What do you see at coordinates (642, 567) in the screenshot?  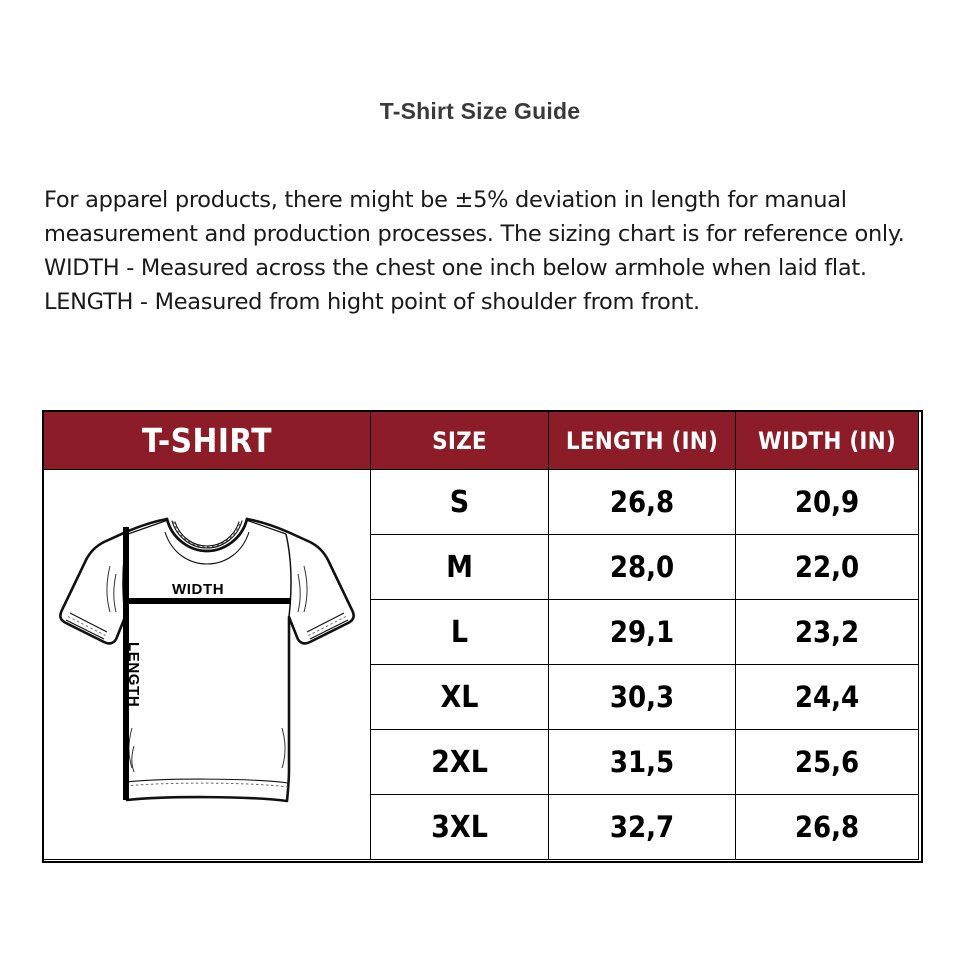 I see `cell-length: 28,0` at bounding box center [642, 567].